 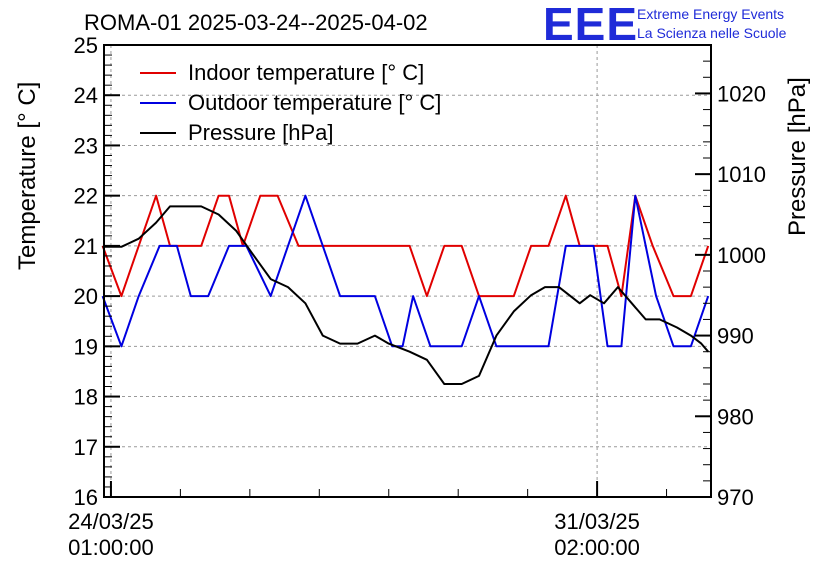 I want to click on y-right-tick-label: 1020, so click(x=741, y=93).